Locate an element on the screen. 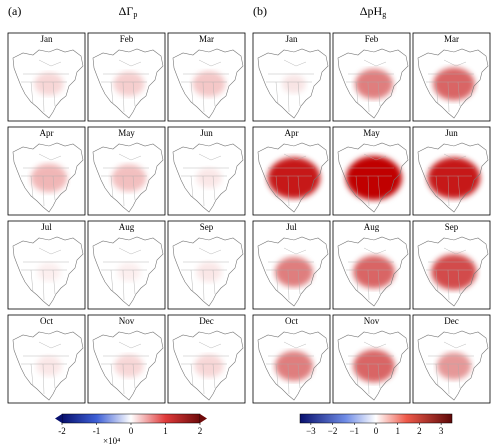 The image size is (500, 448). colorbar-tick-label: -1 is located at coordinates (97, 431).